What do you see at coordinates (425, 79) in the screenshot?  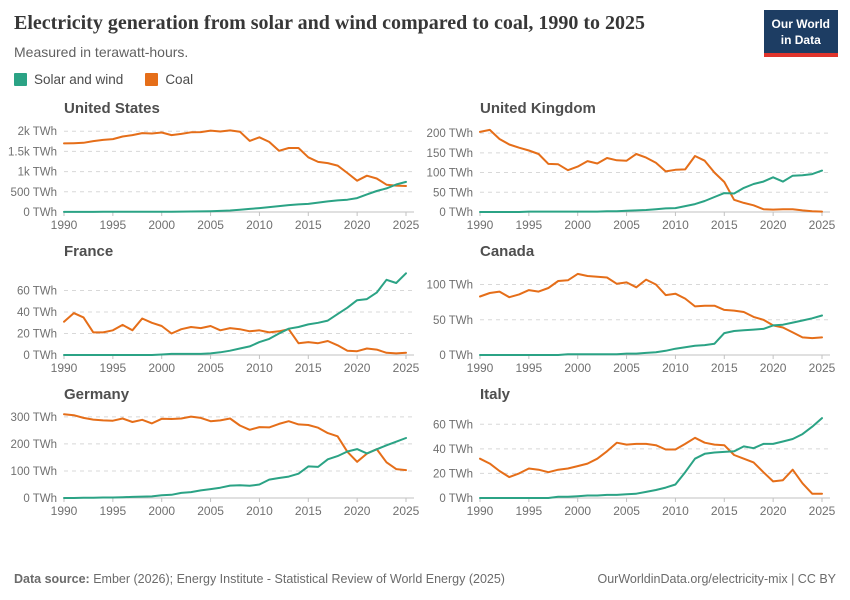 I see `legend: Solar and wind Coal` at bounding box center [425, 79].